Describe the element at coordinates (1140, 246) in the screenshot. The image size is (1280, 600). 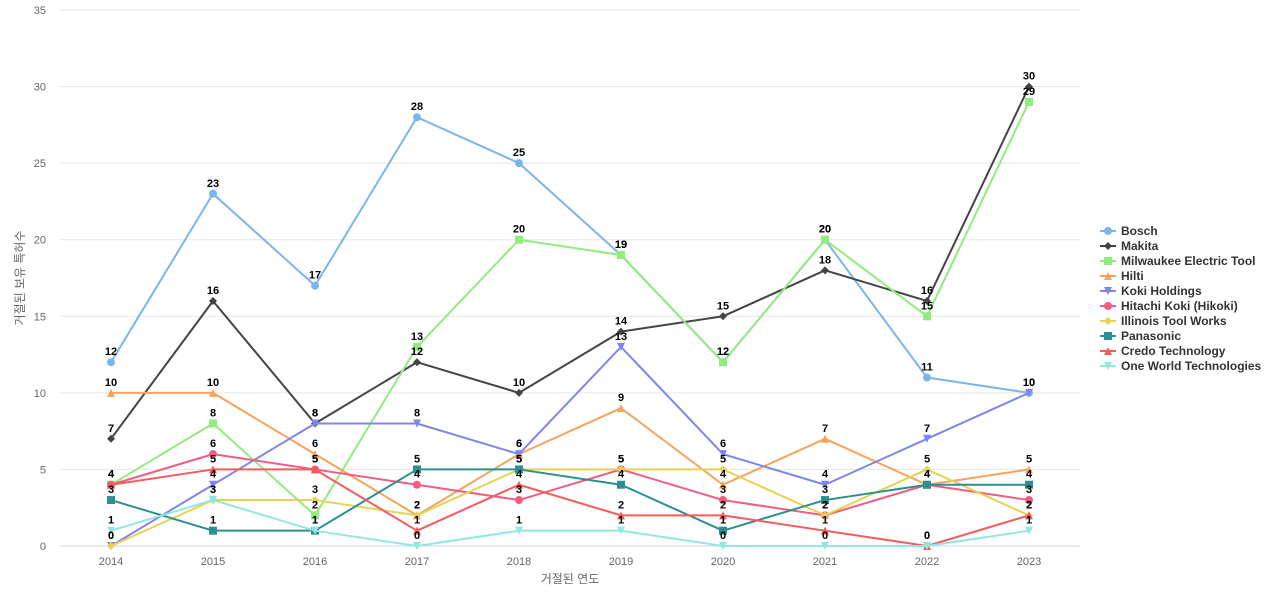
I see `legend-label: Makita` at that location.